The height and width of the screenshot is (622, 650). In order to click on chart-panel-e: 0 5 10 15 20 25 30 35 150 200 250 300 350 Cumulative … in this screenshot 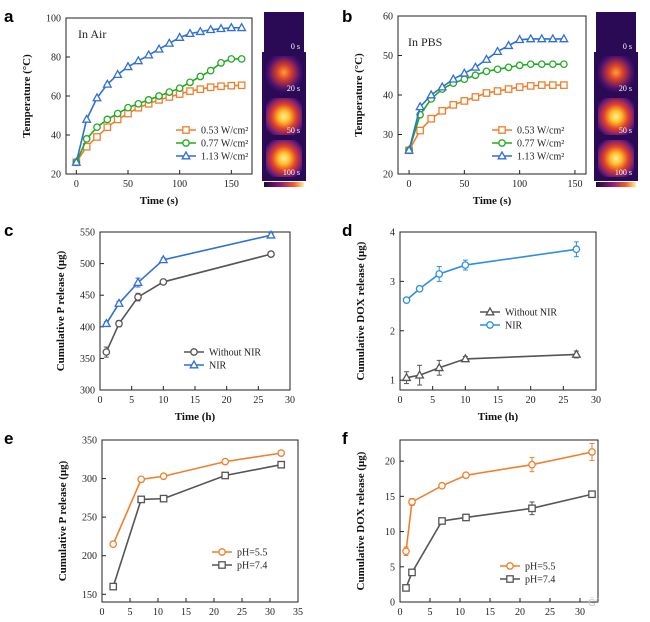, I will do `click(153, 523)`.